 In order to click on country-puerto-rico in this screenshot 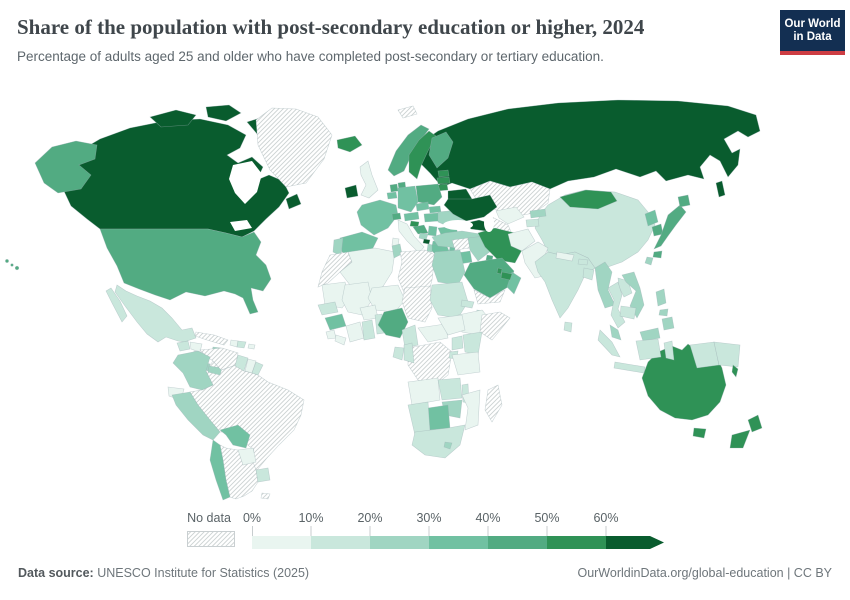, I will do `click(251, 346)`.